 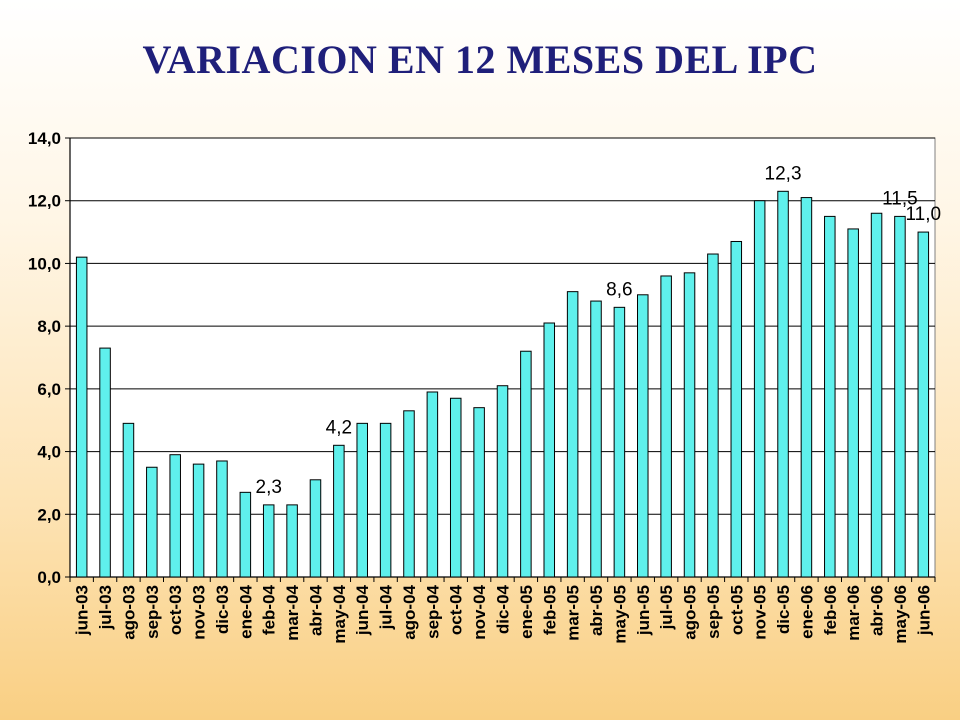 What do you see at coordinates (643, 610) in the screenshot?
I see `x-tick-label: jun-05` at bounding box center [643, 610].